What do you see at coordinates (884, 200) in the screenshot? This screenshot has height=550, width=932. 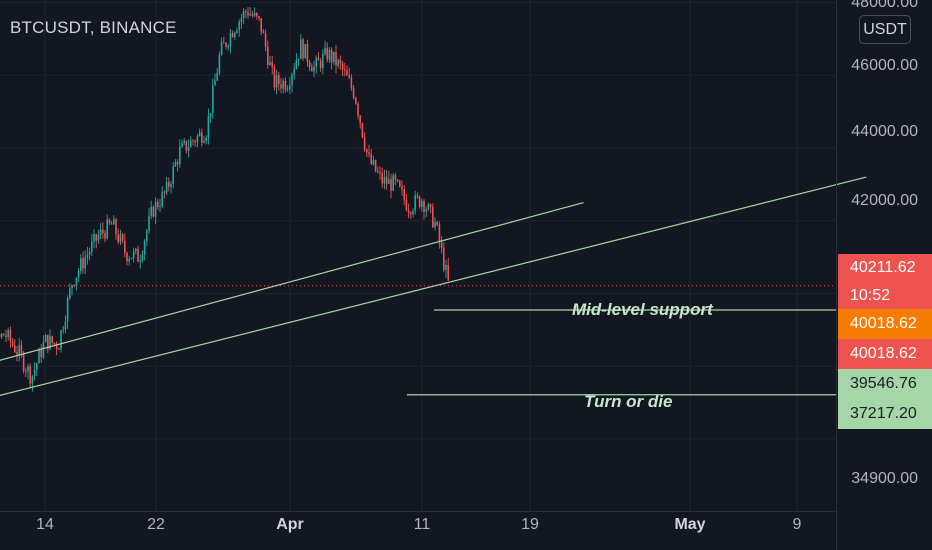 I see `price-tick-42000: 42000.00` at bounding box center [884, 200].